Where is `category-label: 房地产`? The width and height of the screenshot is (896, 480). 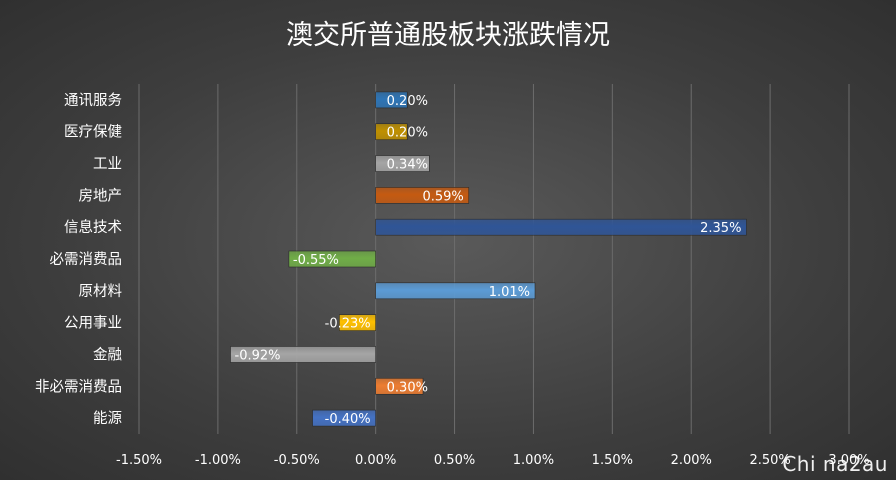 category-label: 房地产 is located at coordinates (101, 195).